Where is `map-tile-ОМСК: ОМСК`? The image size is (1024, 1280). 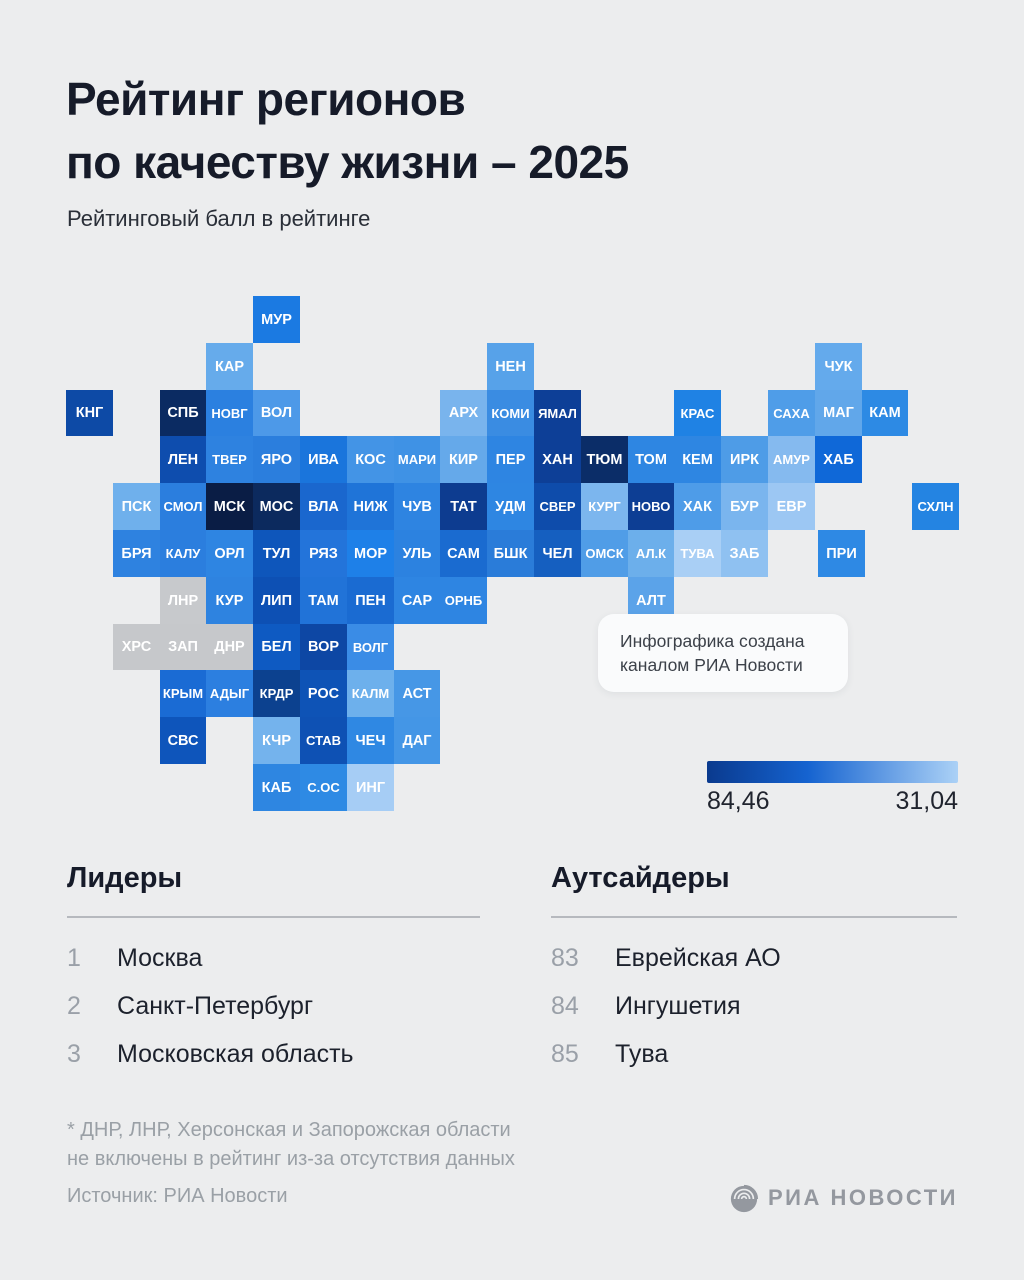 map-tile-ОМСК: ОМСК is located at coordinates (604, 553).